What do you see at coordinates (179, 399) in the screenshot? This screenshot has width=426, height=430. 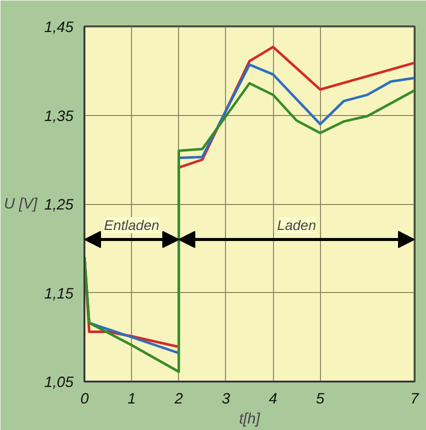 I see `x-tick-label: 2` at bounding box center [179, 399].